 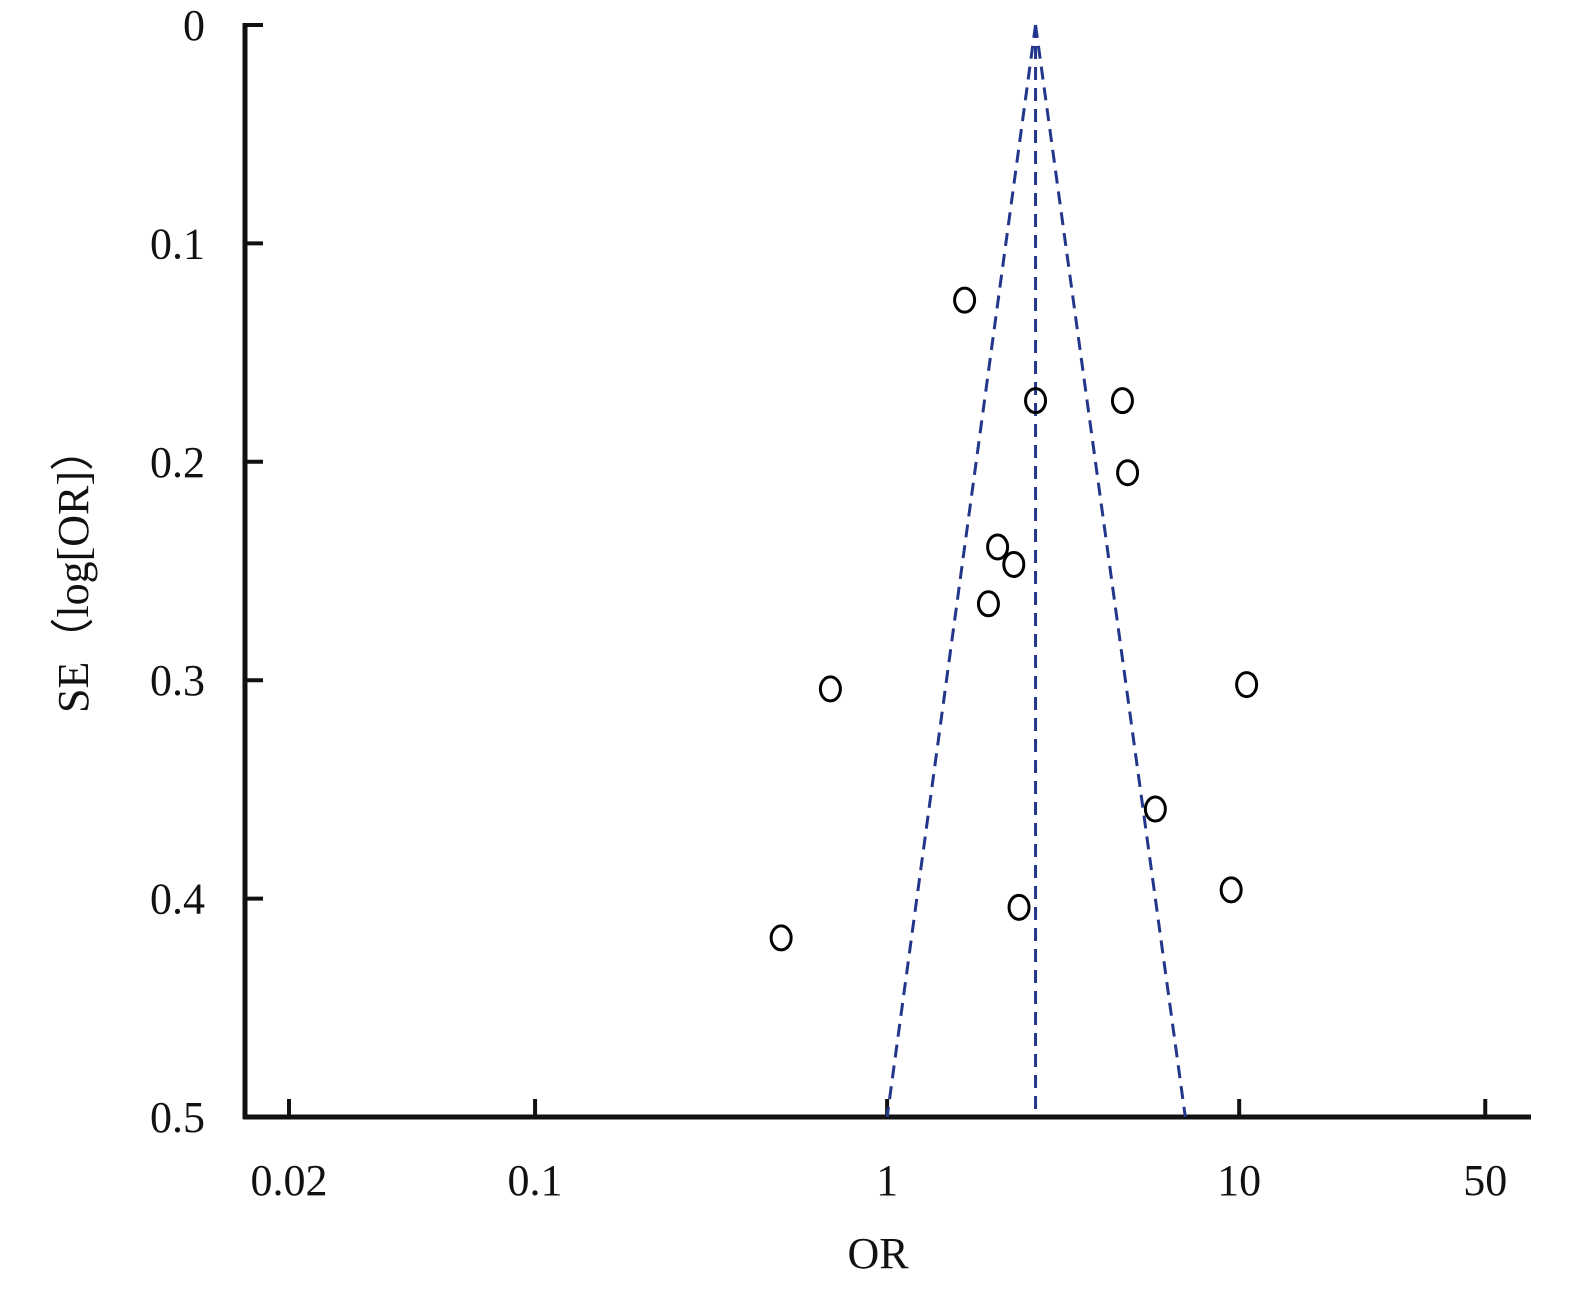 What do you see at coordinates (177, 899) in the screenshot?
I see `y-tick-label: 0.4` at bounding box center [177, 899].